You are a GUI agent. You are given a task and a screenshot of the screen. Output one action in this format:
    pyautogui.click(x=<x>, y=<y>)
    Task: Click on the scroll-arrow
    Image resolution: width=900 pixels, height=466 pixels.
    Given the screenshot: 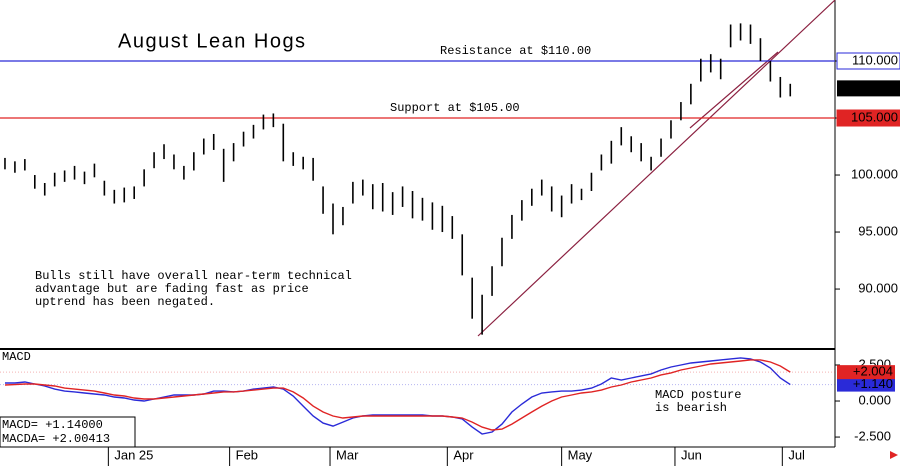 What is the action you would take?
    pyautogui.click(x=894, y=455)
    